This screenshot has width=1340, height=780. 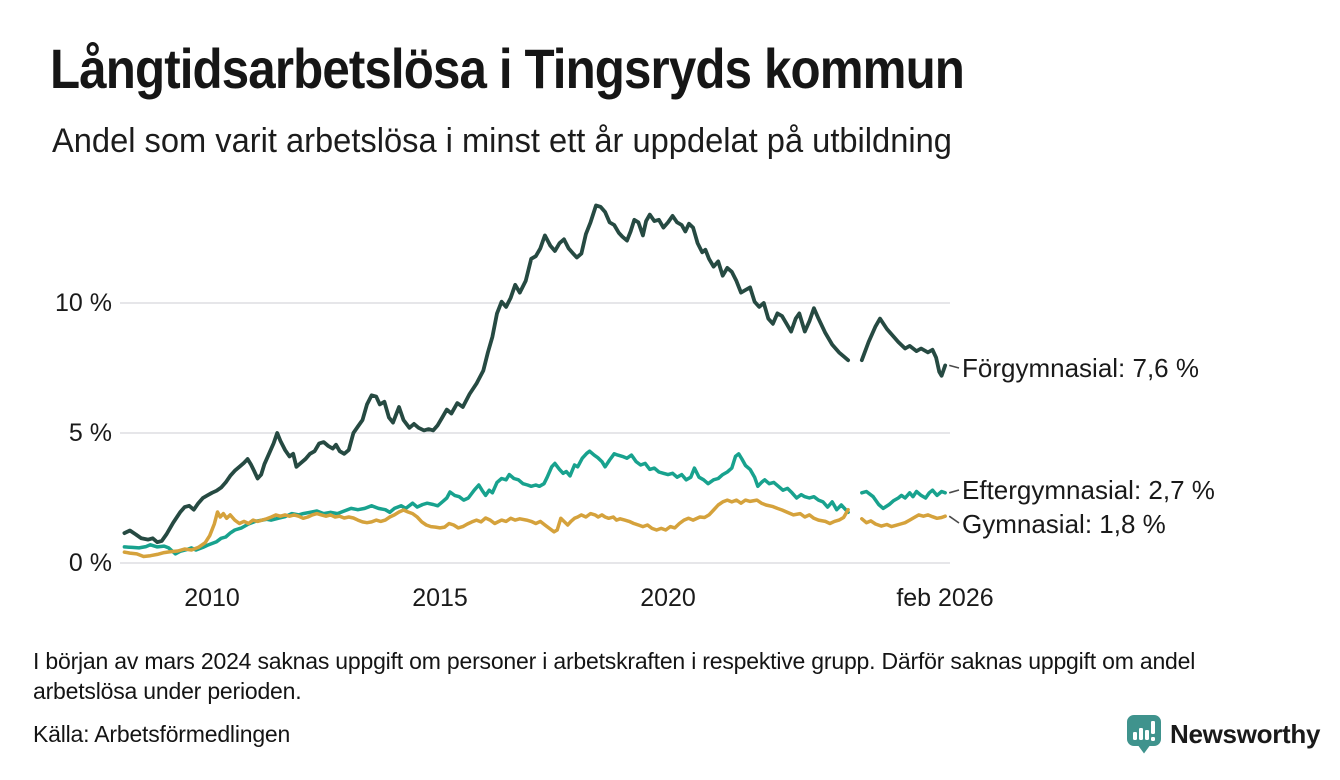 What do you see at coordinates (1144, 734) in the screenshot?
I see `bar-chart-pin-icon` at bounding box center [1144, 734].